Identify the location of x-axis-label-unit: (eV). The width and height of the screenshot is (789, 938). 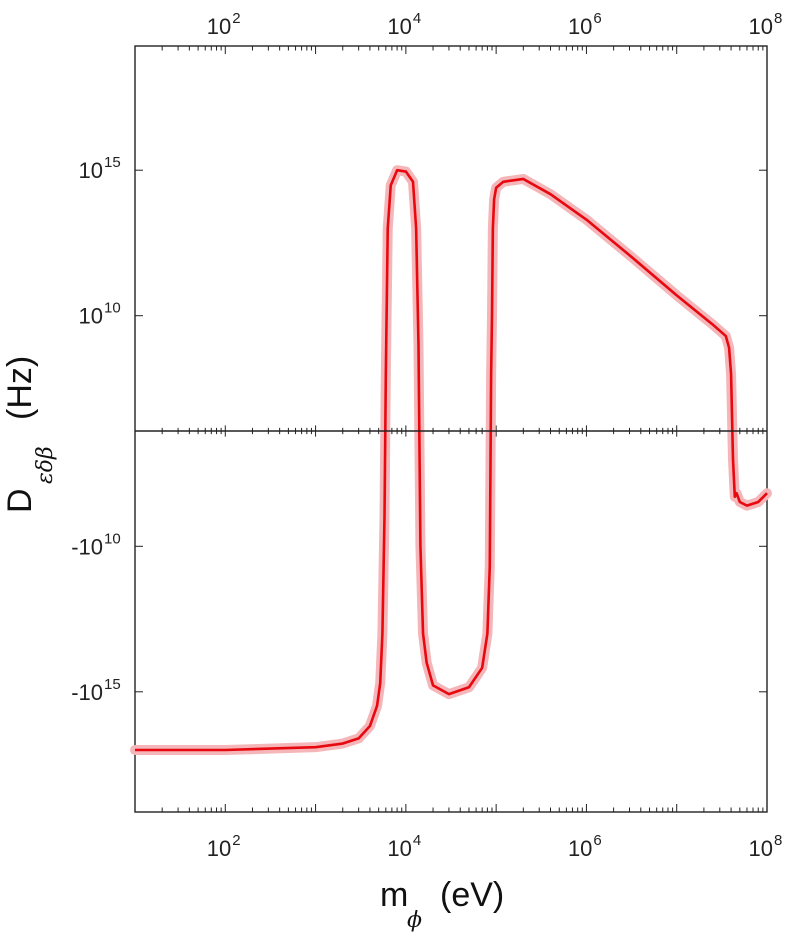
(472, 895).